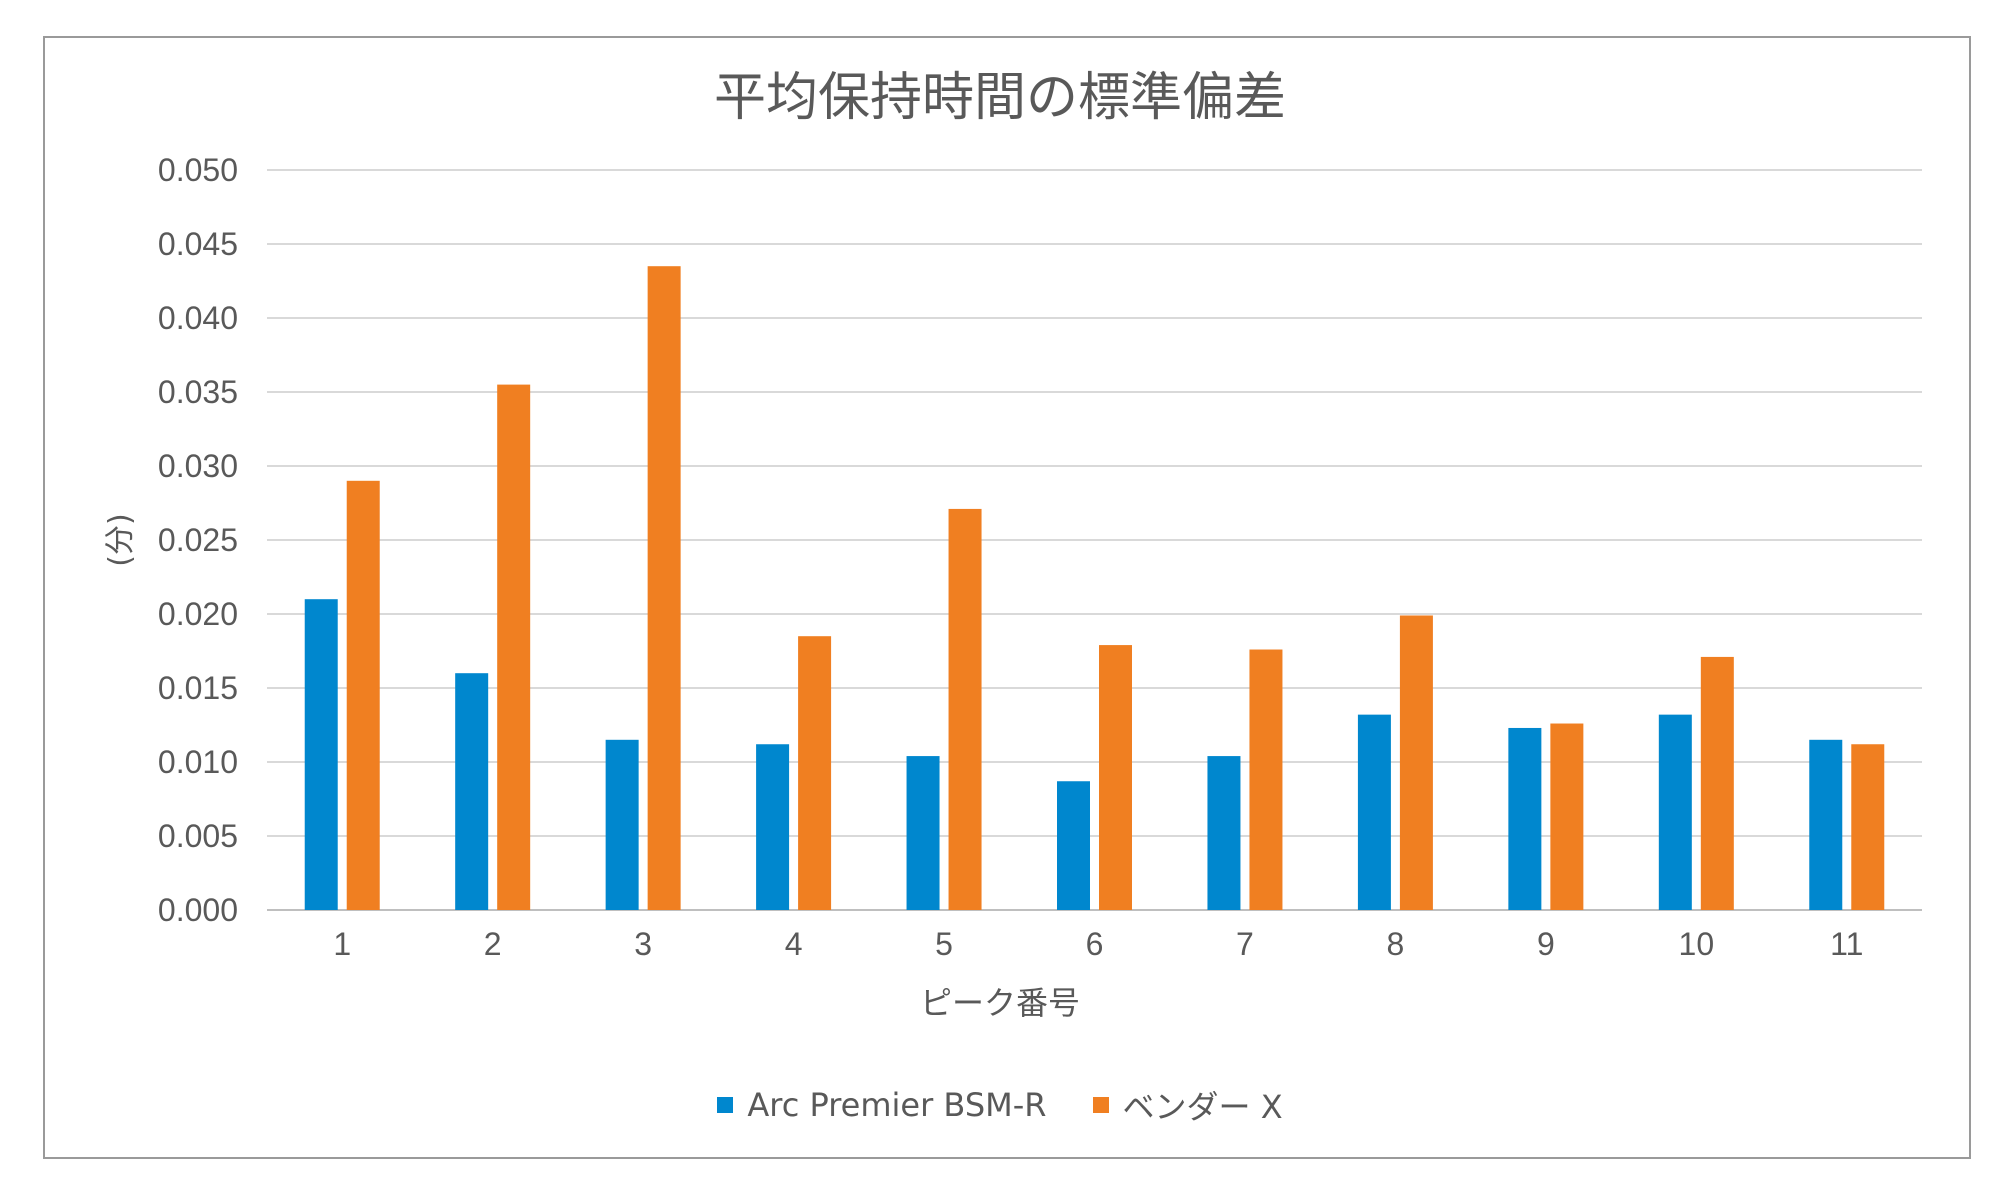 Image resolution: width=2000 pixels, height=1199 pixels. Describe the element at coordinates (198, 318) in the screenshot. I see `y-tick-label: 0.040` at that location.